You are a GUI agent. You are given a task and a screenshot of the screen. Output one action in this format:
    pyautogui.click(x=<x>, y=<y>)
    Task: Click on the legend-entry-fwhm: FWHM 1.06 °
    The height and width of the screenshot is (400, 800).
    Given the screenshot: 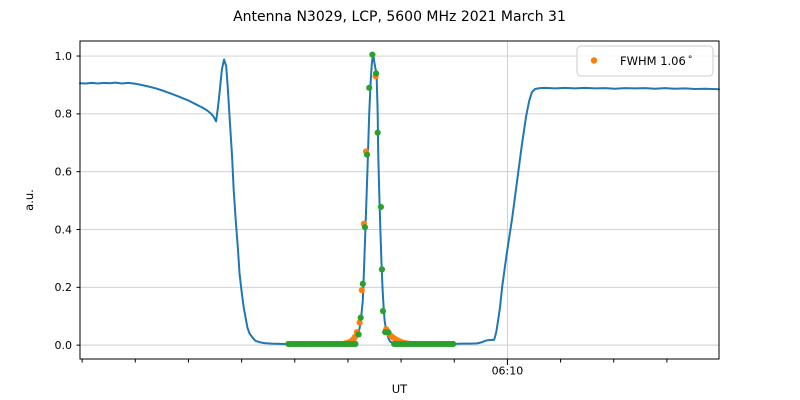 What is the action you would take?
    pyautogui.click(x=656, y=61)
    